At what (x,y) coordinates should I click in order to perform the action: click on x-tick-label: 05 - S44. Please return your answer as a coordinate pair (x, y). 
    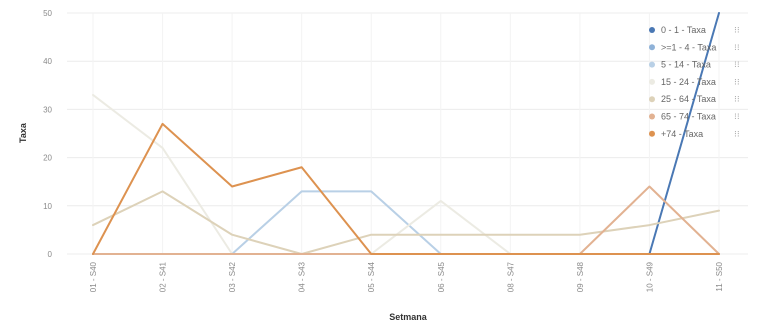
    Looking at the image, I should click on (371, 276).